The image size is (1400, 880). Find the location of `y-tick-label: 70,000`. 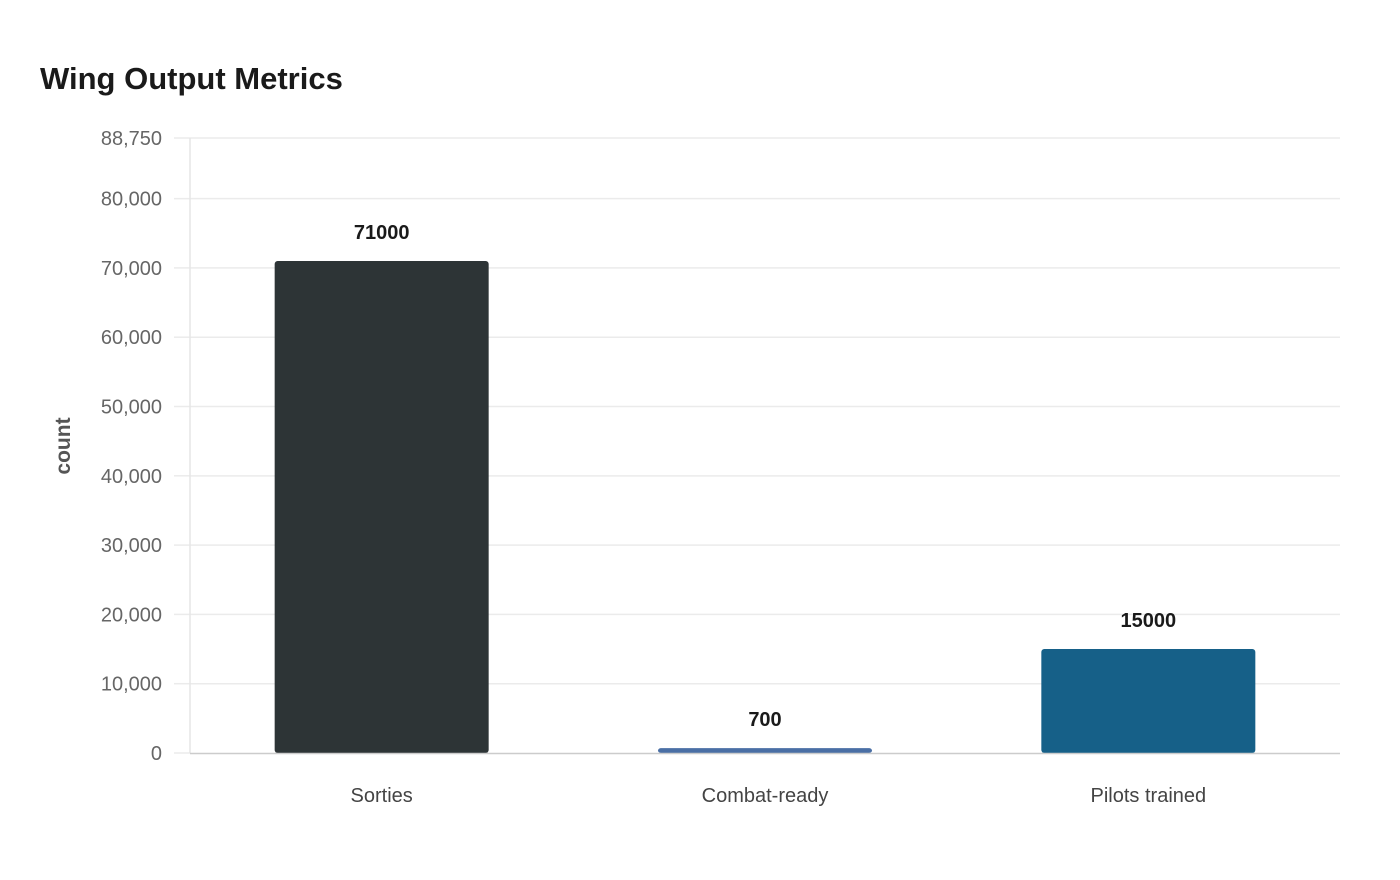

y-tick-label: 70,000 is located at coordinates (131, 269).